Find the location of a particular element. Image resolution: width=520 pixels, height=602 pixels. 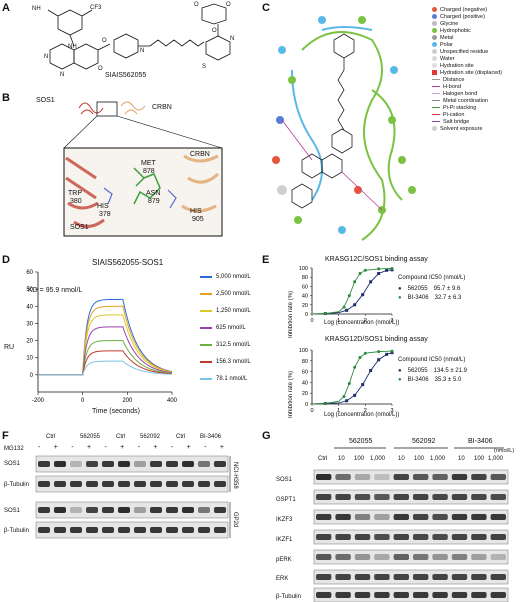

legend-item: Hydration site is located at coordinates (476, 65).